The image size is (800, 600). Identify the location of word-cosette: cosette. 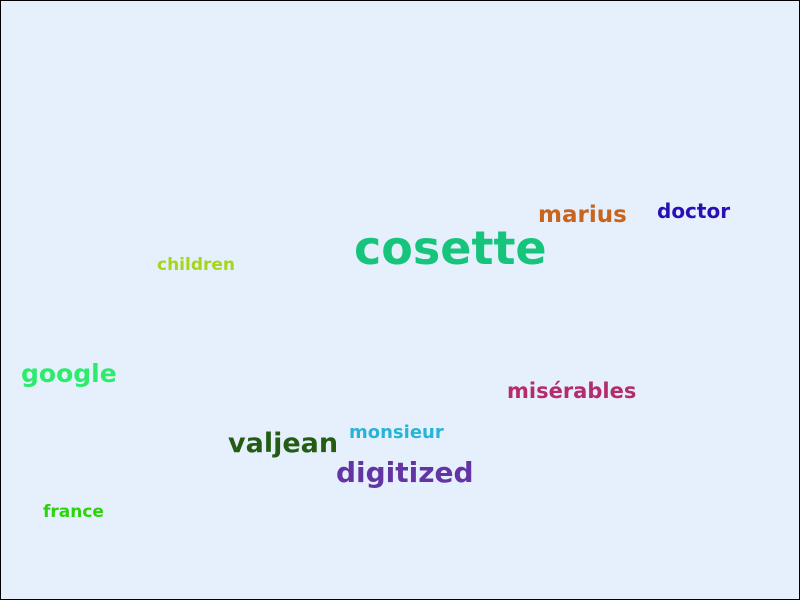
(450, 248).